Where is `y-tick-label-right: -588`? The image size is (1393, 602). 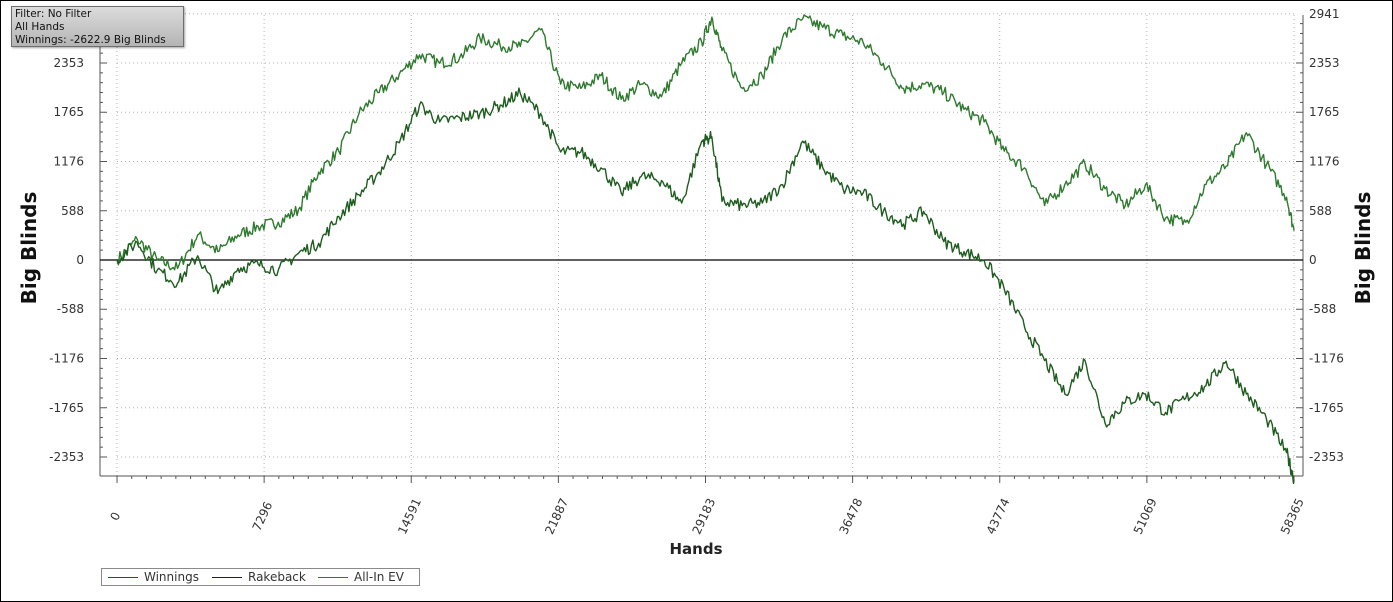
y-tick-label-right: -588 is located at coordinates (1322, 309).